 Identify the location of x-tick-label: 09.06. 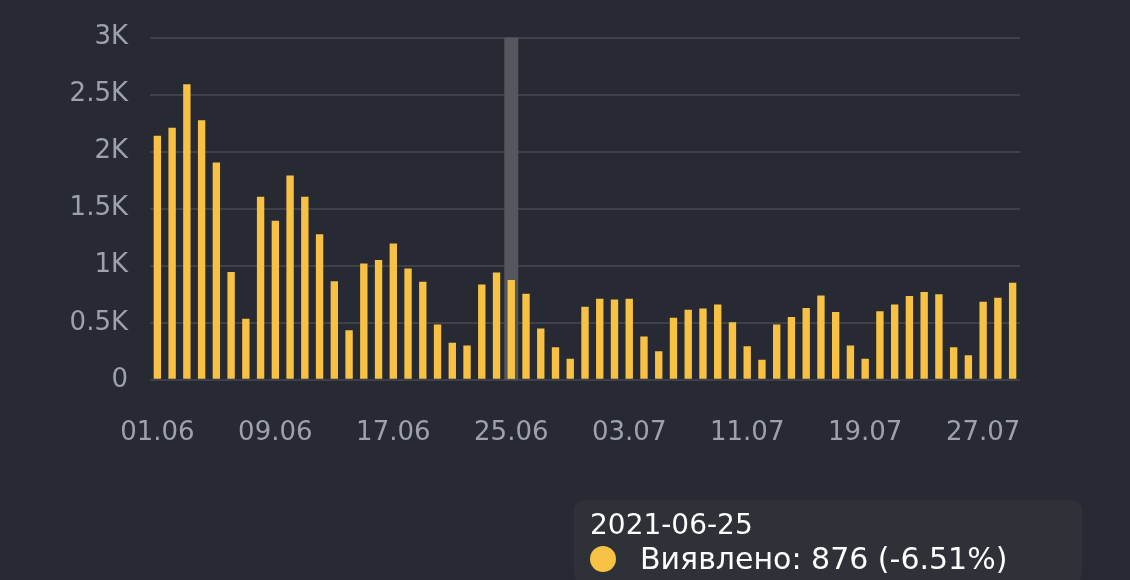
(275, 431).